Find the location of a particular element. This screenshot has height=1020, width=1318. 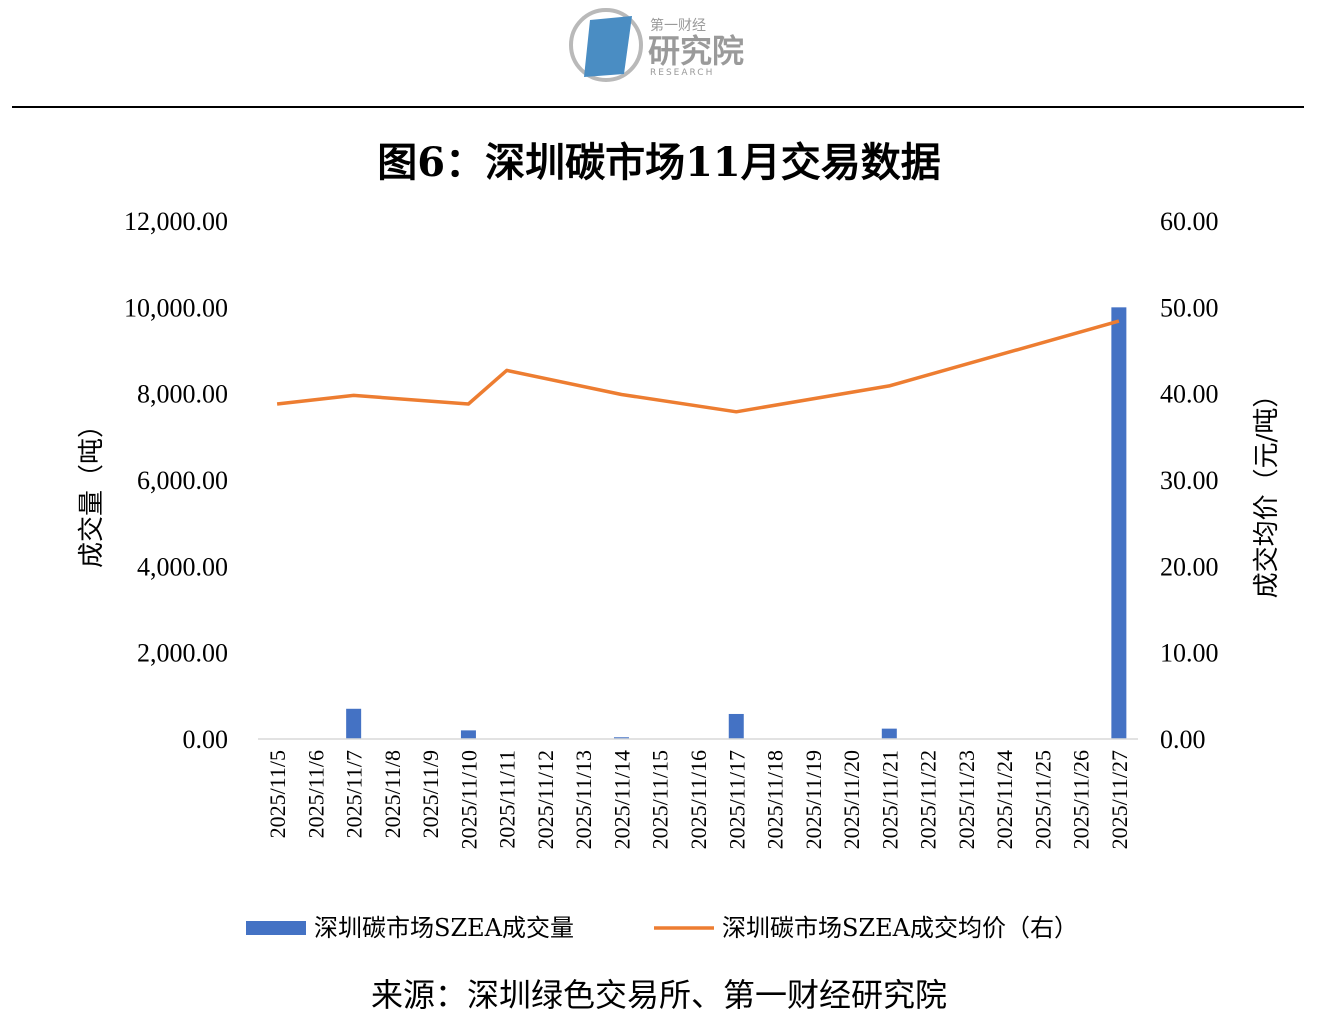

legend: 深圳碳市场SZEA成交量 深圳碳市场SZEA成交均价（右） is located at coordinates (662, 928).